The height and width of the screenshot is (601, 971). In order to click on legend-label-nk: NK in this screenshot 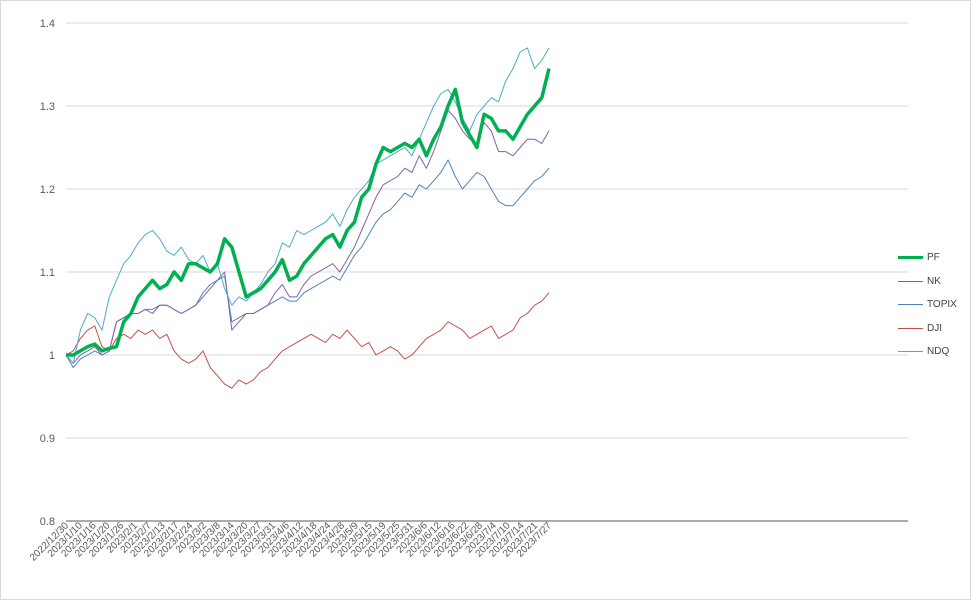, I will do `click(934, 281)`.